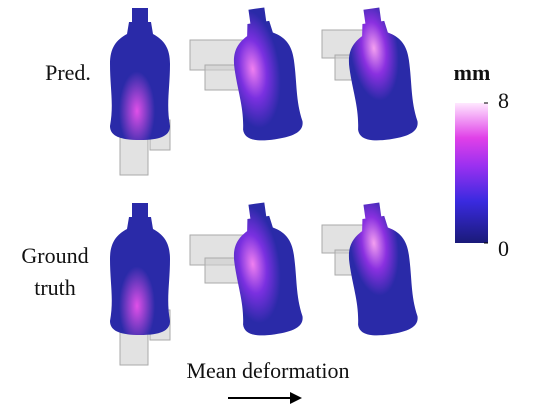 The width and height of the screenshot is (545, 405). I want to click on tick-label: 0, so click(503, 248).